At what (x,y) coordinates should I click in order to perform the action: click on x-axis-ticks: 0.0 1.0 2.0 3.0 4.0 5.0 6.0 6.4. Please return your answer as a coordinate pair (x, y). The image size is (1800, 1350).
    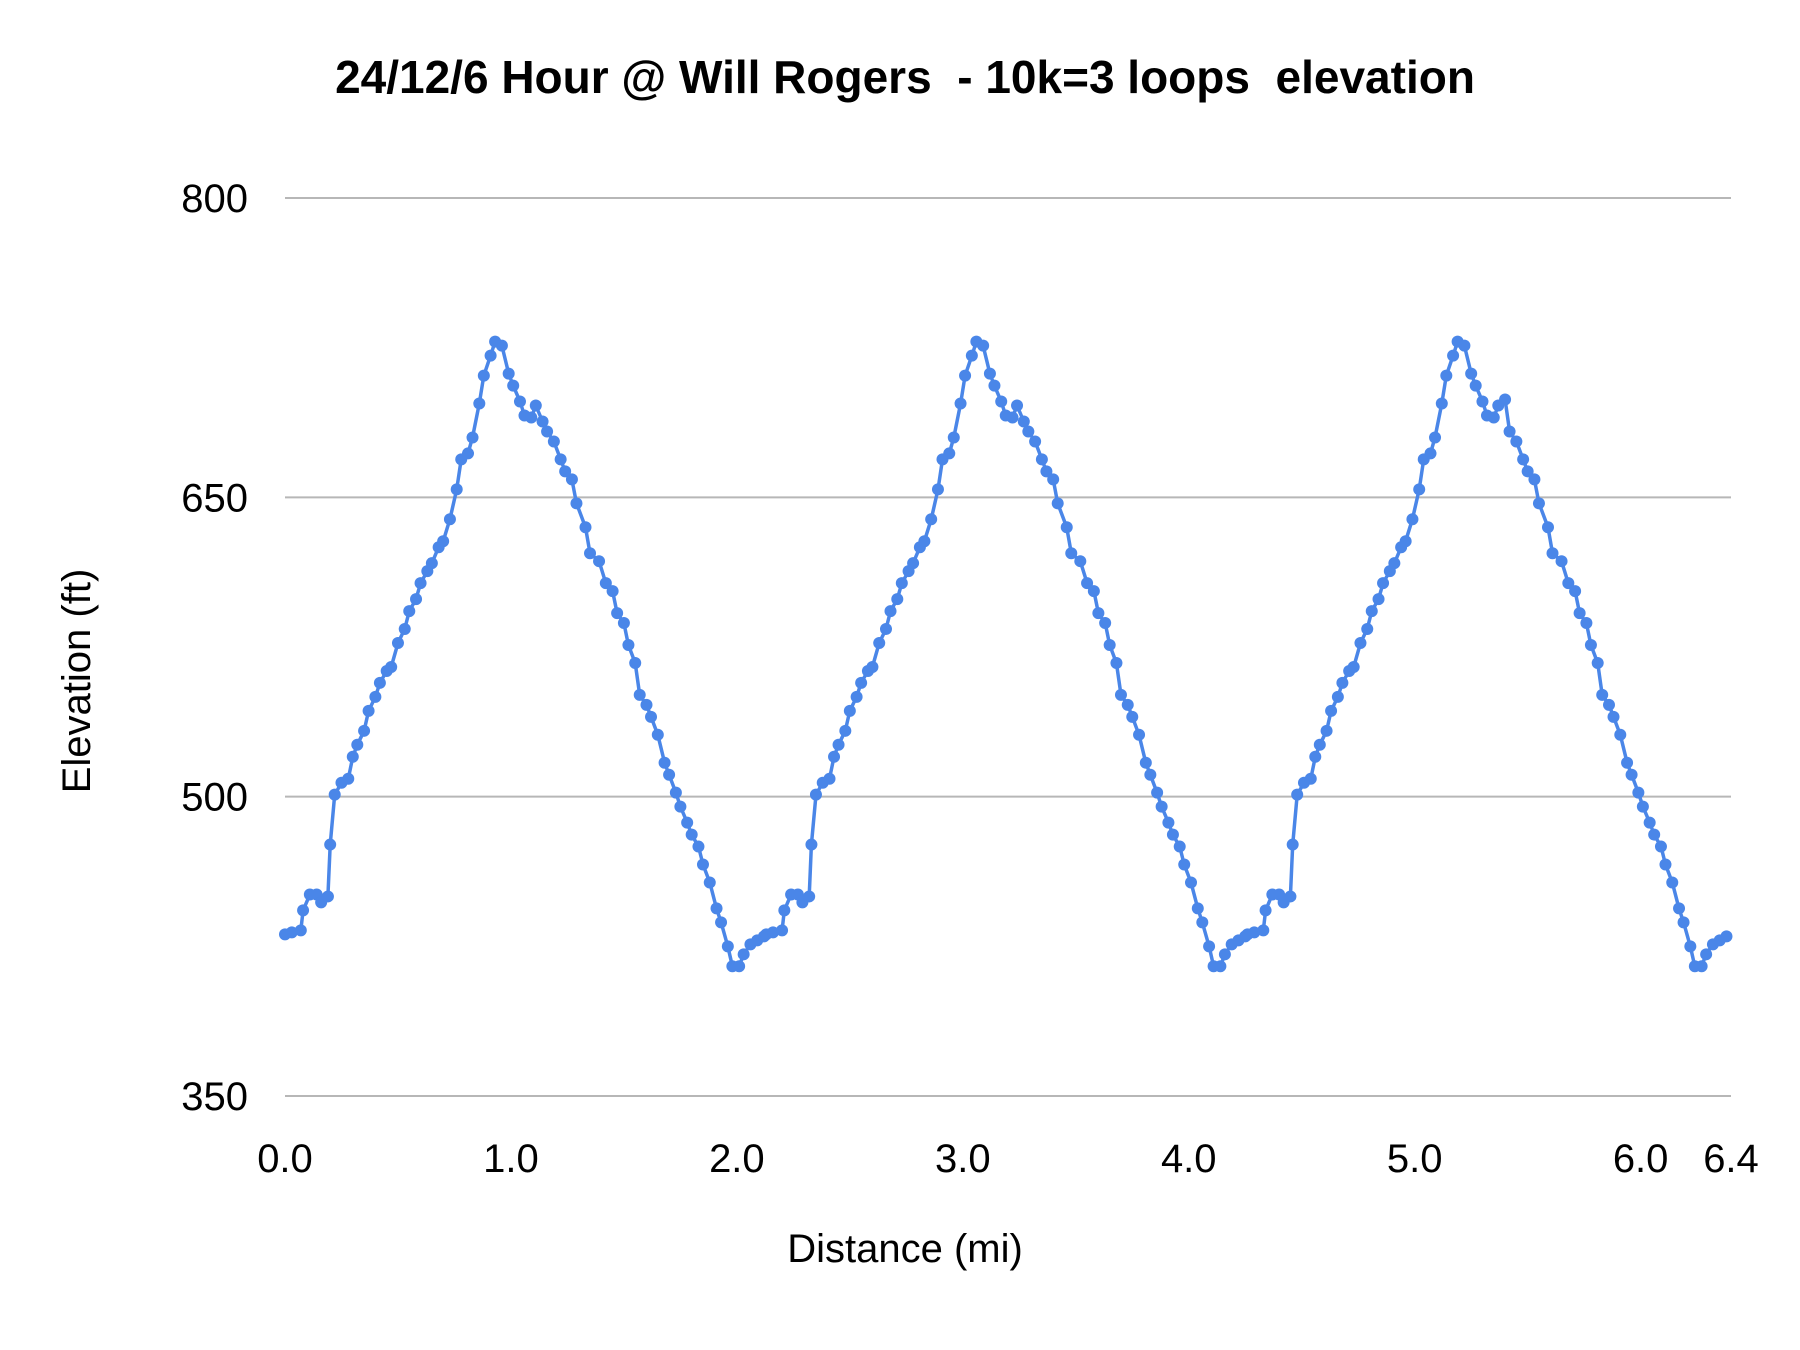
    Looking at the image, I should click on (1008, 1159).